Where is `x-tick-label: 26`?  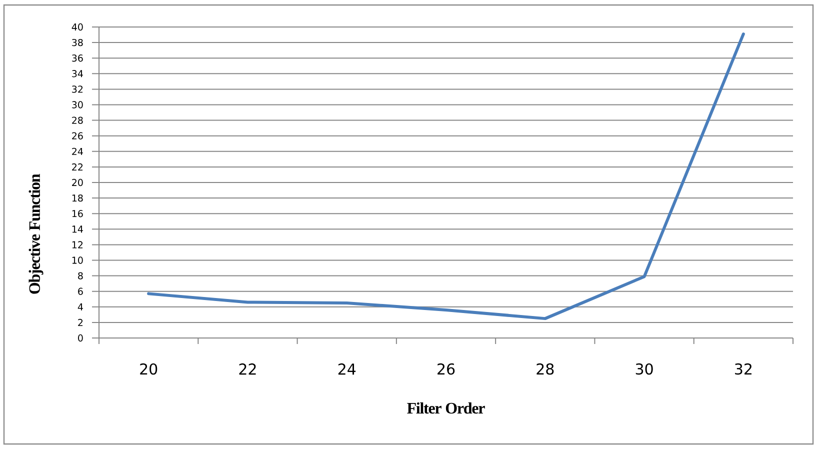 x-tick-label: 26 is located at coordinates (446, 369).